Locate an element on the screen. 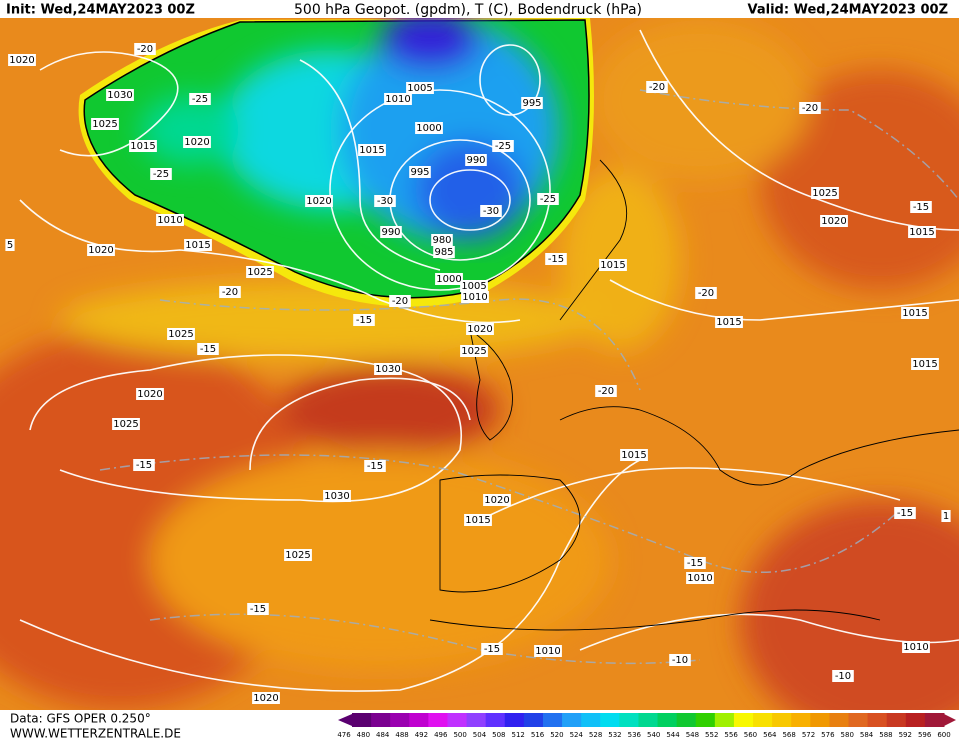 Image resolution: width=959 pixels, height=745 pixels. map-label: 990 is located at coordinates (475, 160).